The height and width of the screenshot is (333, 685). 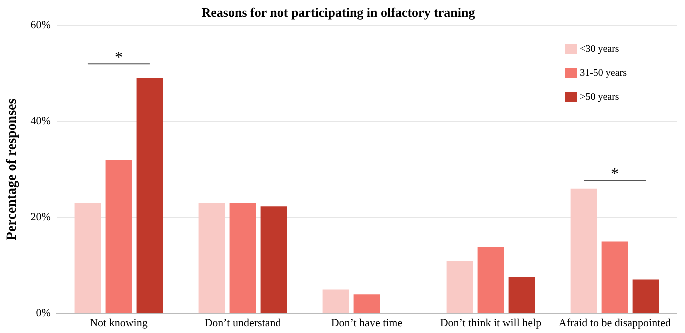 I want to click on x-tick-label: Don’t think it will help, so click(x=491, y=323).